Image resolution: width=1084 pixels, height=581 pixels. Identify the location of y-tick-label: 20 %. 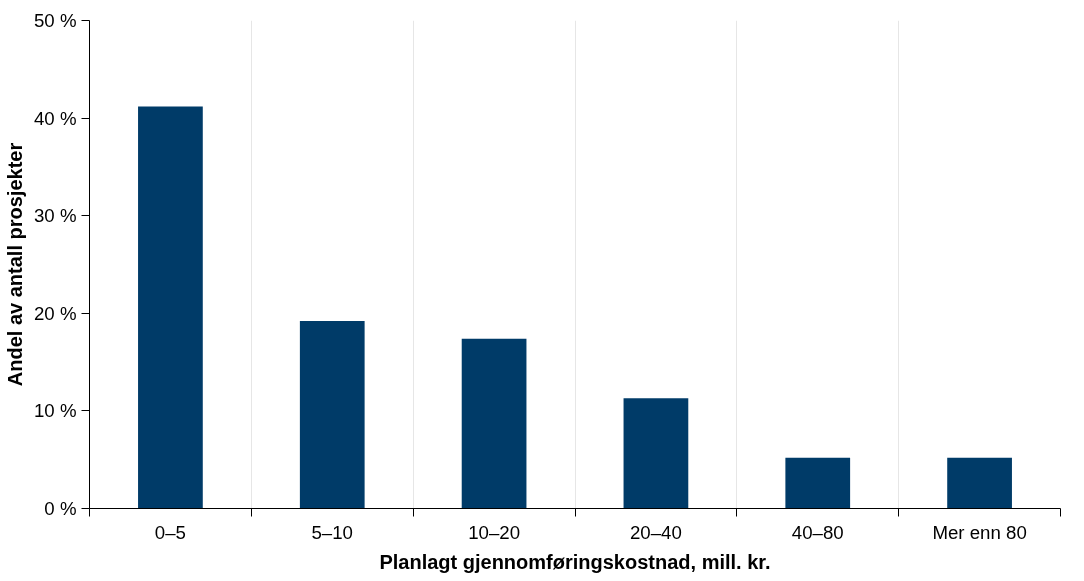
(55, 313).